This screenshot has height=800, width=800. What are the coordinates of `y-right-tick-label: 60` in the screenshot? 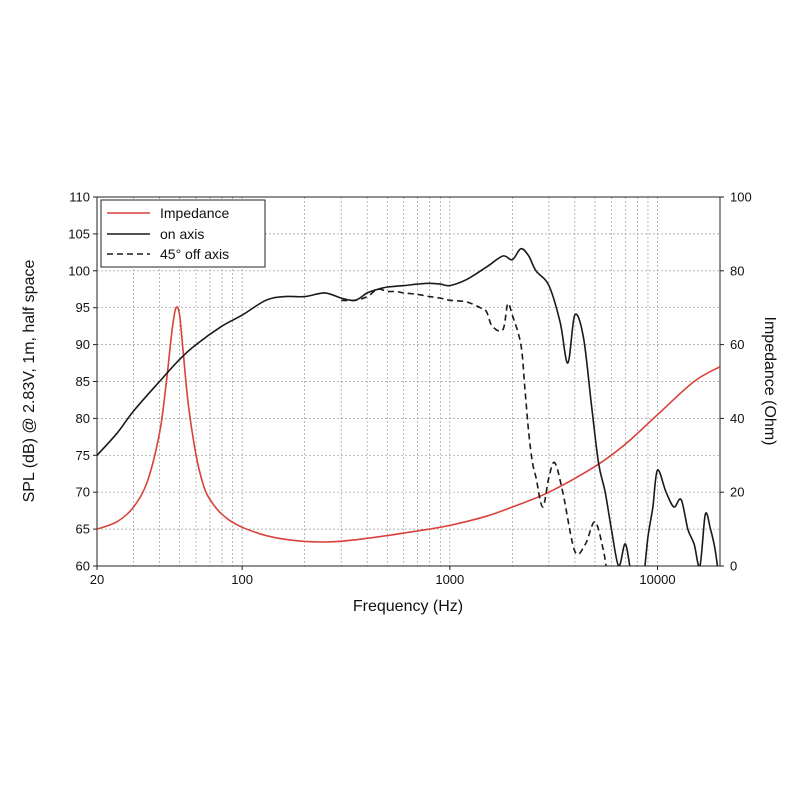 It's located at (737, 344).